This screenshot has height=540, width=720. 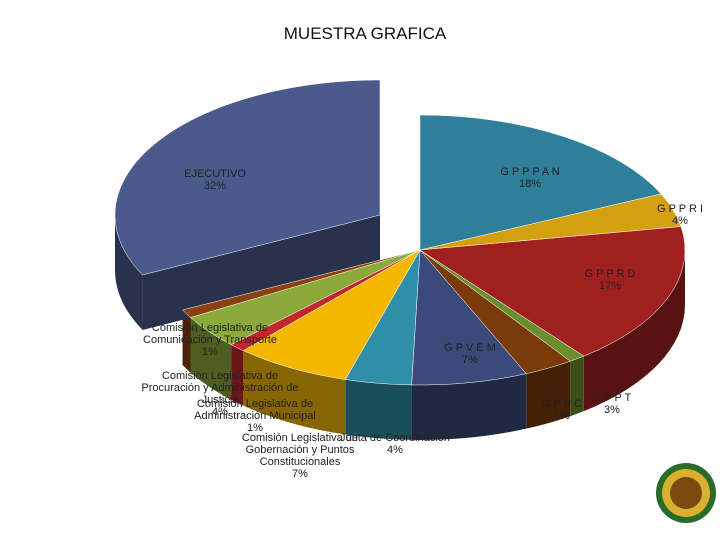 What do you see at coordinates (610, 274) in the screenshot?
I see `slice-label: G P P R D` at bounding box center [610, 274].